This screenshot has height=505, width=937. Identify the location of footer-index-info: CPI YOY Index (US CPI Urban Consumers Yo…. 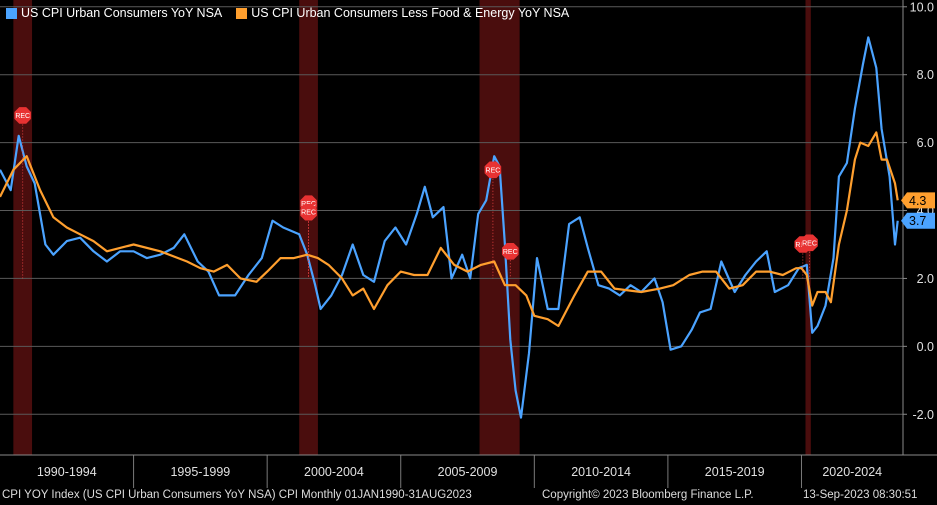
(237, 495).